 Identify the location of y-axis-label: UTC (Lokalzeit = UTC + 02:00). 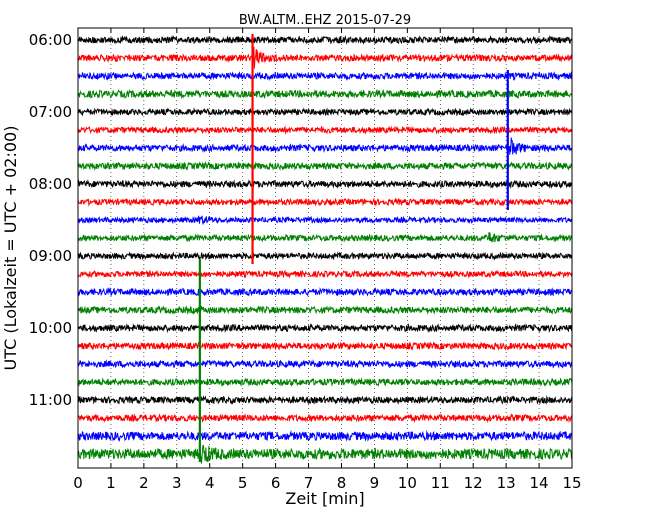
(10, 248).